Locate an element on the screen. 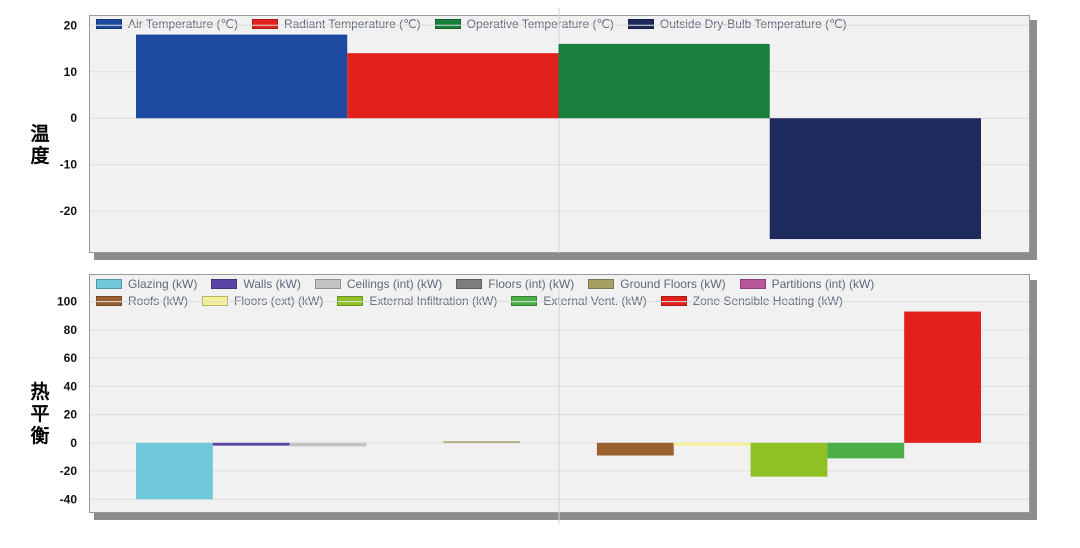 This screenshot has height=548, width=1080. y-tick-label: -20 is located at coordinates (69, 211).